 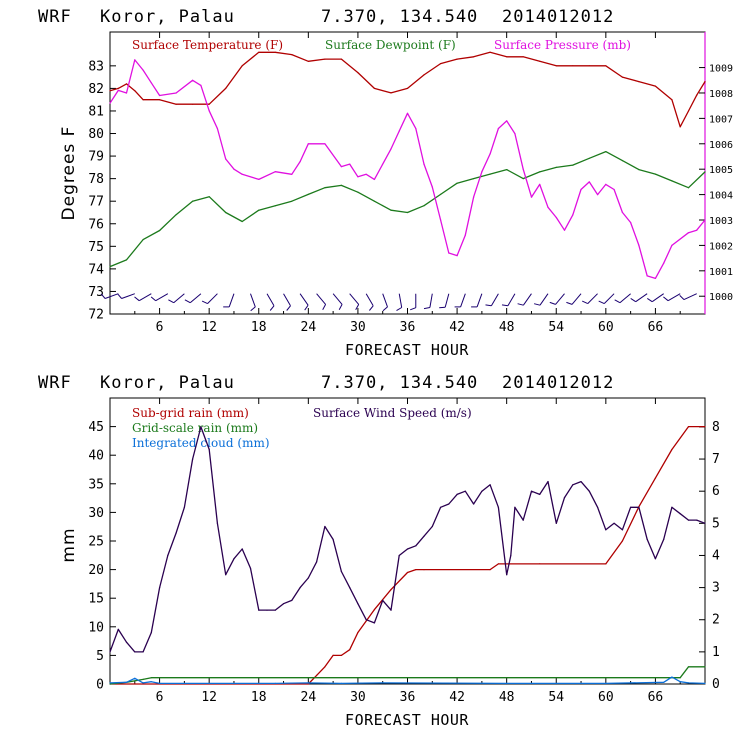 What do you see at coordinates (259, 327) in the screenshot?
I see `x-tick-label: 18` at bounding box center [259, 327].